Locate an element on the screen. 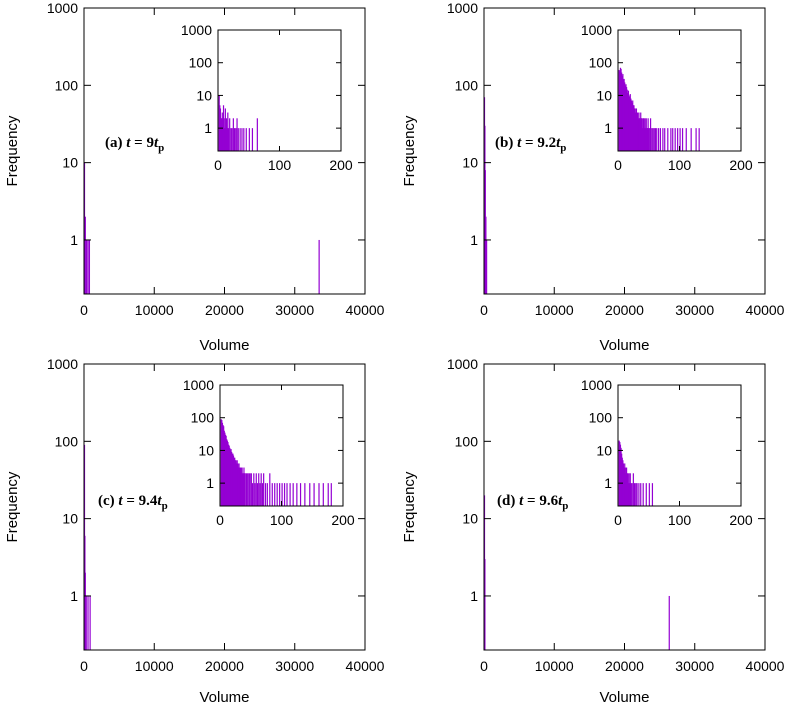 The image size is (794, 711). panel-label: (a) t = 9tp is located at coordinates (134, 144).